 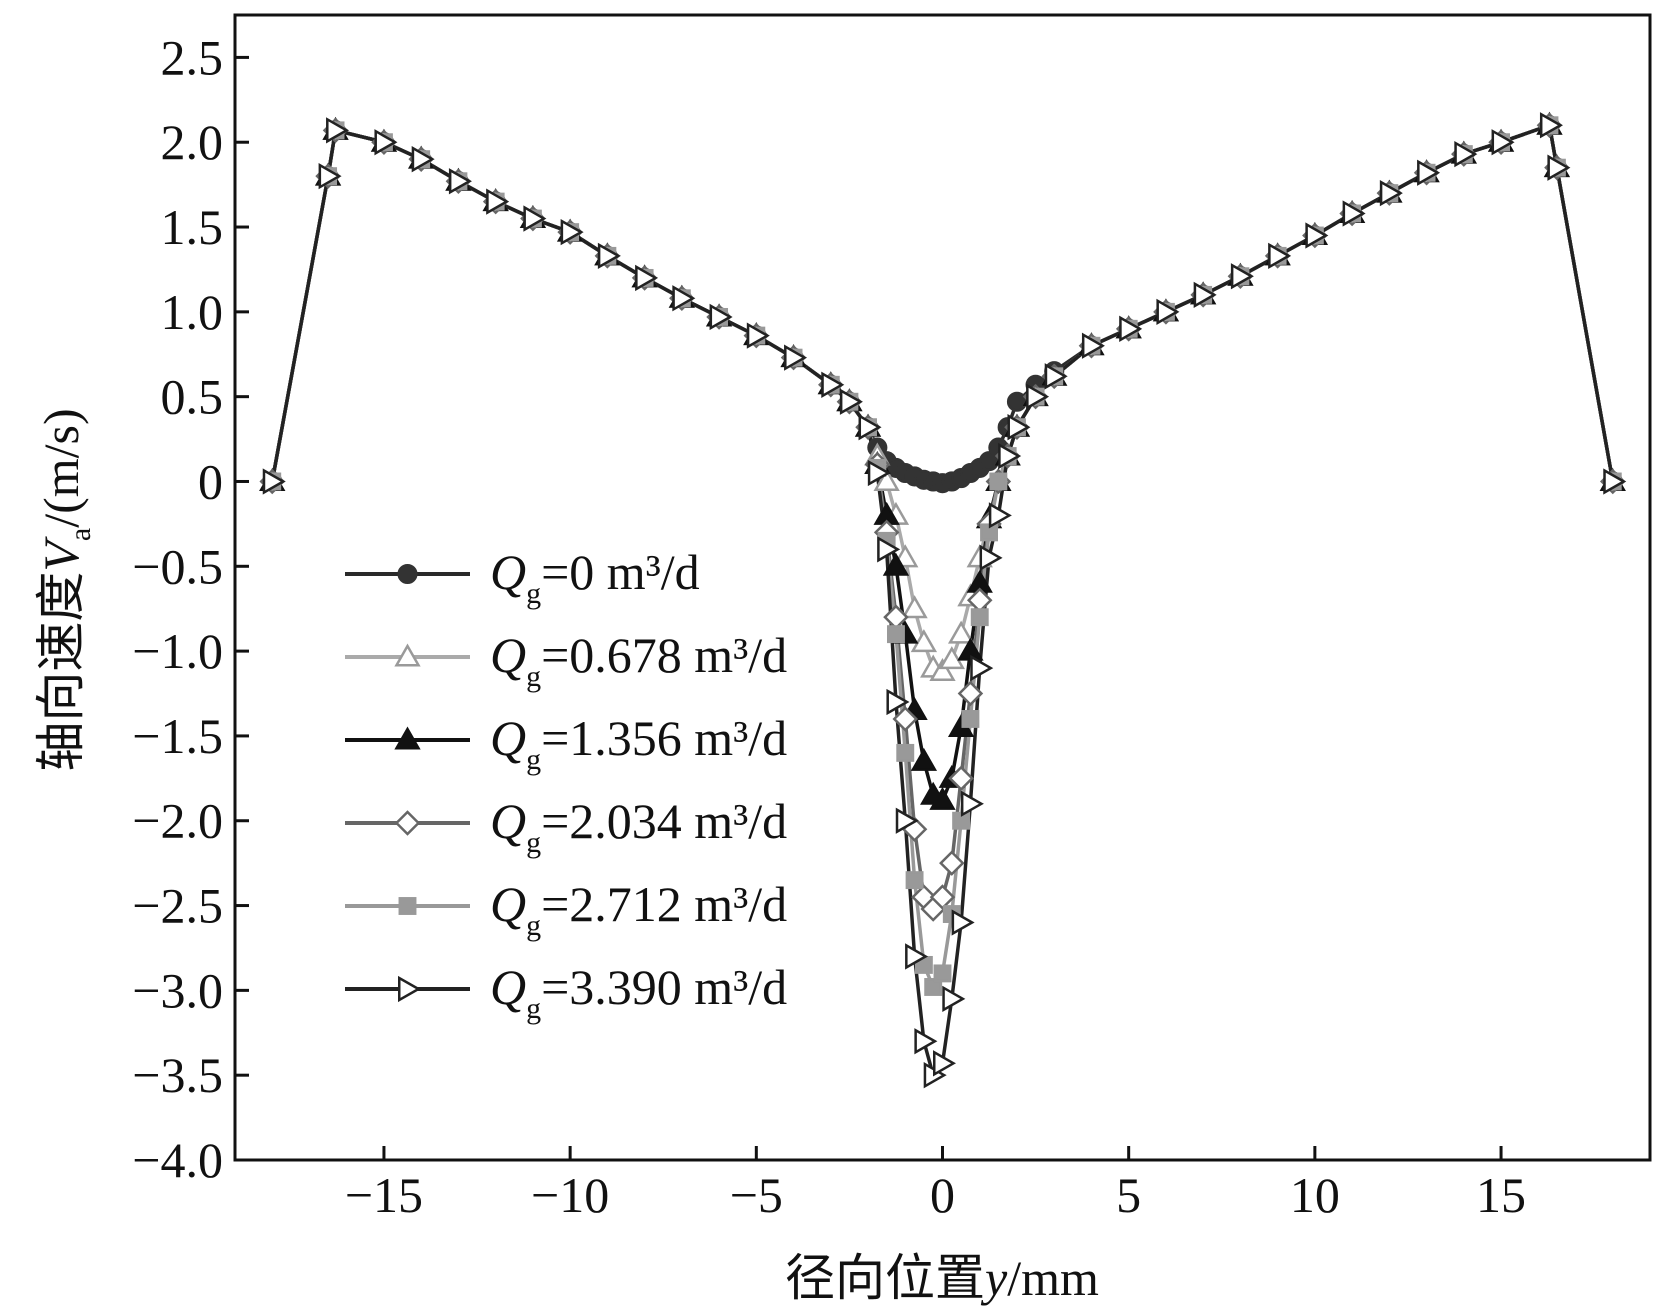 I want to click on y-tick-label: 1.5, so click(x=192, y=227).